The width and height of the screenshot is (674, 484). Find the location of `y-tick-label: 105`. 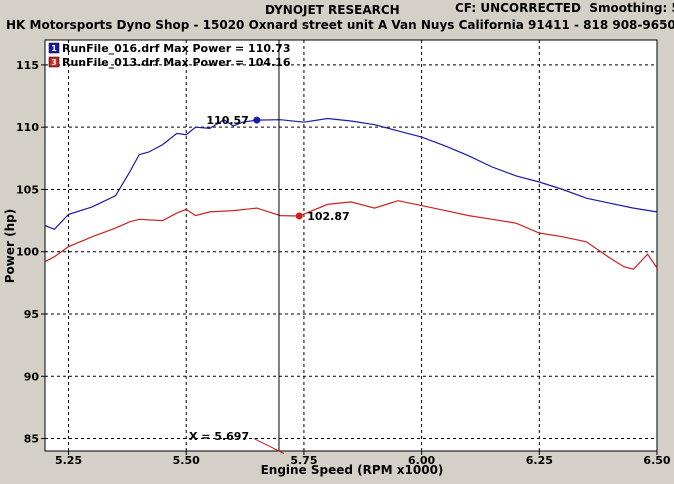

y-tick-label: 105 is located at coordinates (27, 189).